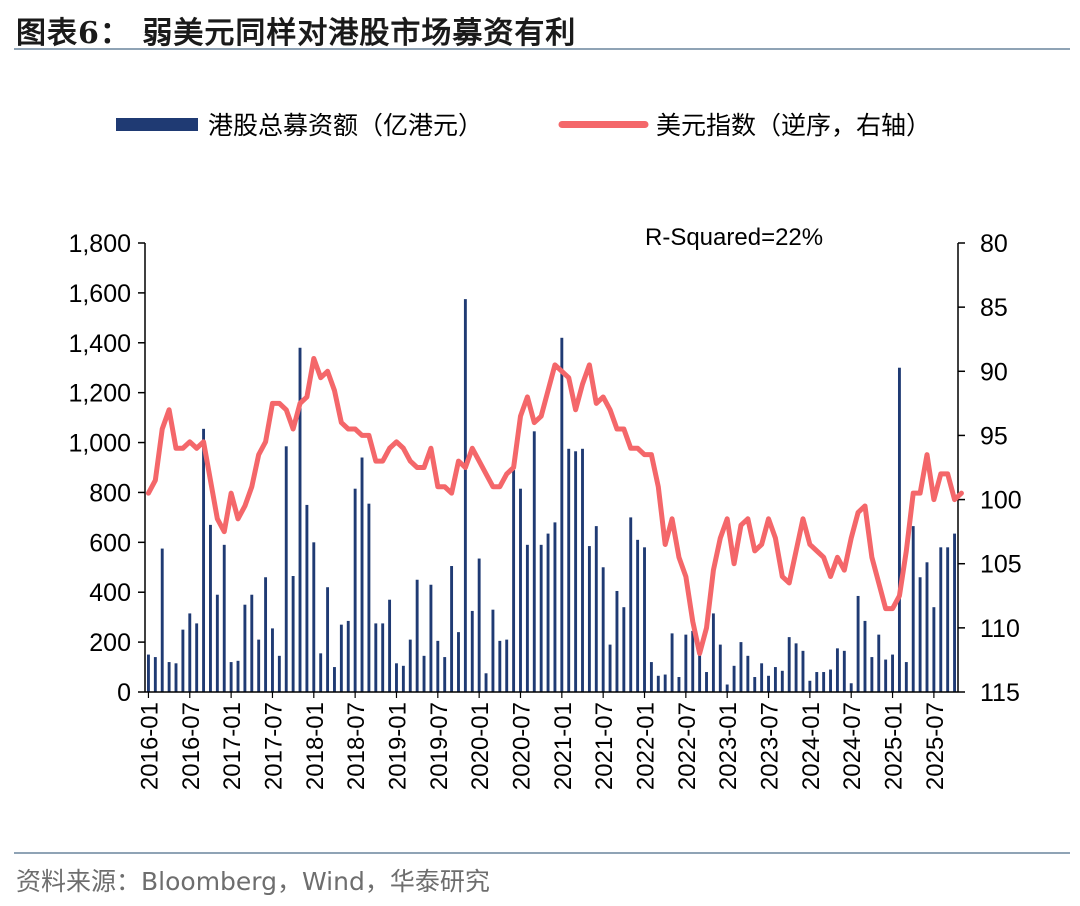 The height and width of the screenshot is (906, 1080). Describe the element at coordinates (542, 49) in the screenshot. I see `top-rule` at that location.